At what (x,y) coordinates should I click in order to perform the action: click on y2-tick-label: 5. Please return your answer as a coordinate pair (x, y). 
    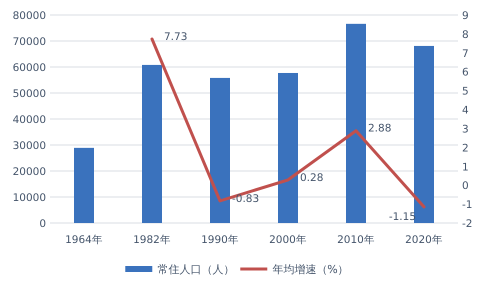
    Looking at the image, I should click on (465, 92).